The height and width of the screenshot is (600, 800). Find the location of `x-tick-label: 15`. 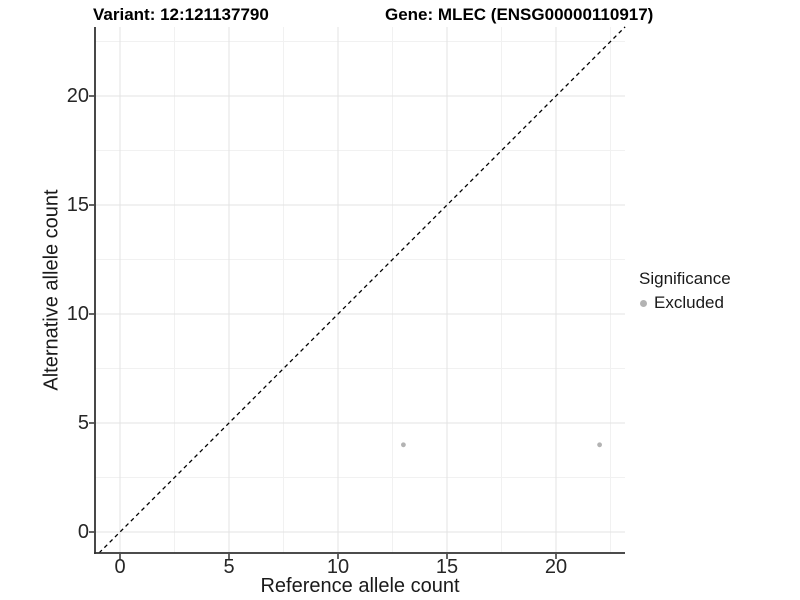

x-tick-label: 15 is located at coordinates (447, 567).